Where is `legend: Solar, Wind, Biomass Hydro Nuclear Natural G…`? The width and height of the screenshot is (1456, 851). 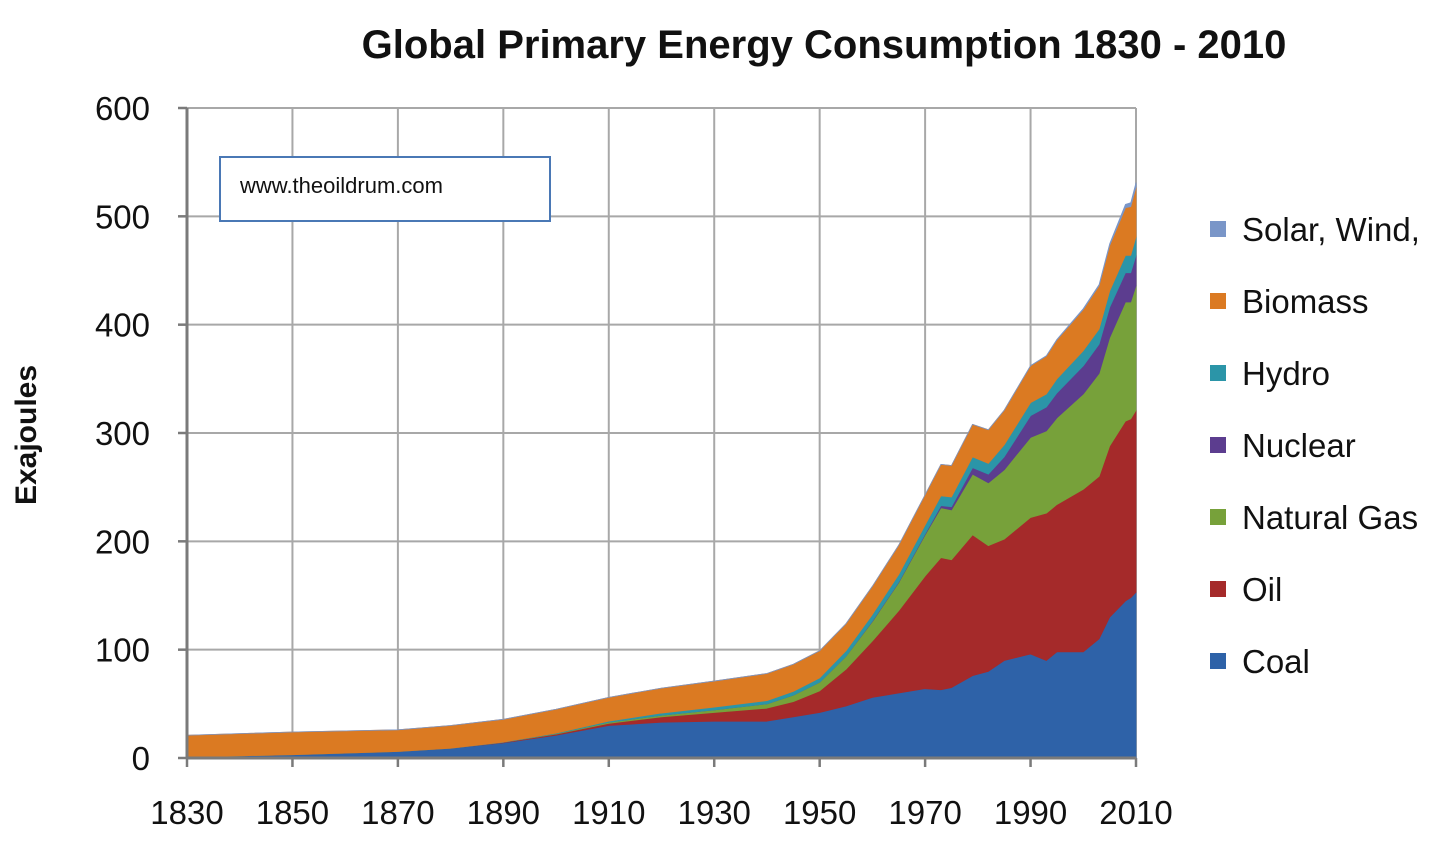
legend: Solar, Wind, Biomass Hydro Nuclear Natural G… is located at coordinates (1315, 445).